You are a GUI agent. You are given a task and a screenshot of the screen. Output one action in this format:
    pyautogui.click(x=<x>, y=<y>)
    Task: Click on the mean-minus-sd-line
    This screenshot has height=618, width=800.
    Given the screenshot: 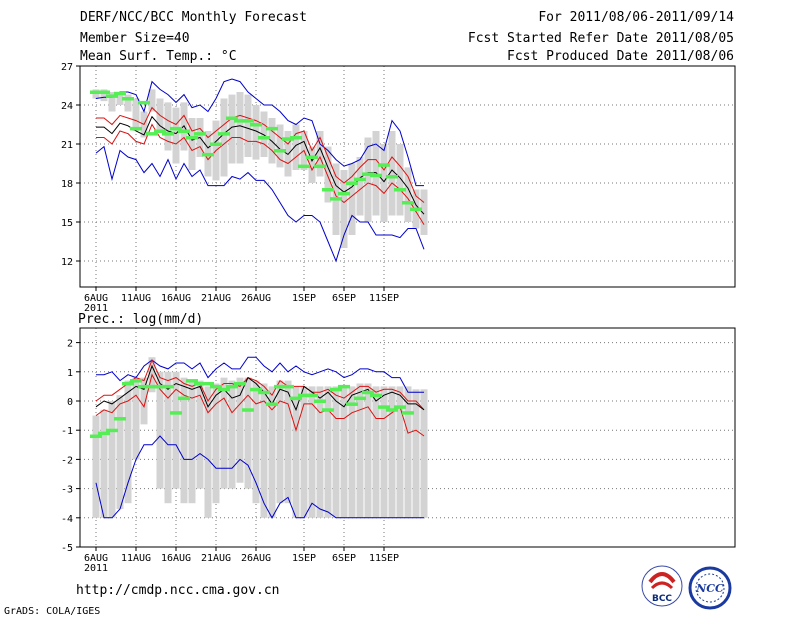 What is the action you would take?
    pyautogui.click(x=260, y=174)
    